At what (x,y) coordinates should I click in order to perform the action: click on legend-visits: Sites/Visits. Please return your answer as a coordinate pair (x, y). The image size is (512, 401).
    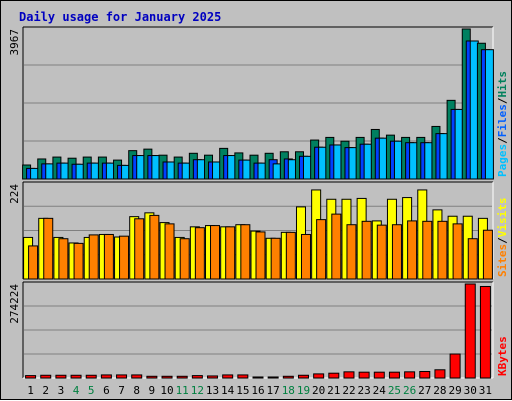
    Looking at the image, I should click on (502, 238).